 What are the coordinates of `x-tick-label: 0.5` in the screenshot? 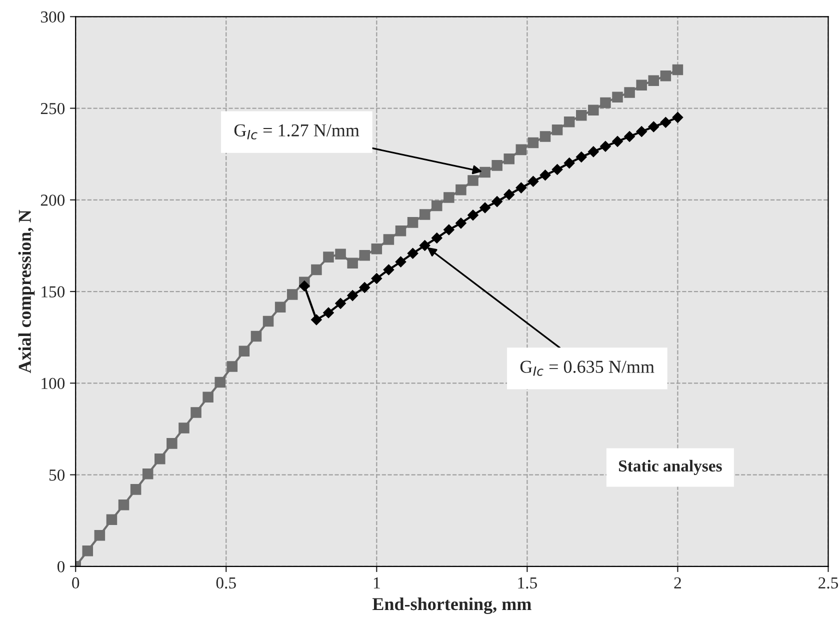 It's located at (226, 583).